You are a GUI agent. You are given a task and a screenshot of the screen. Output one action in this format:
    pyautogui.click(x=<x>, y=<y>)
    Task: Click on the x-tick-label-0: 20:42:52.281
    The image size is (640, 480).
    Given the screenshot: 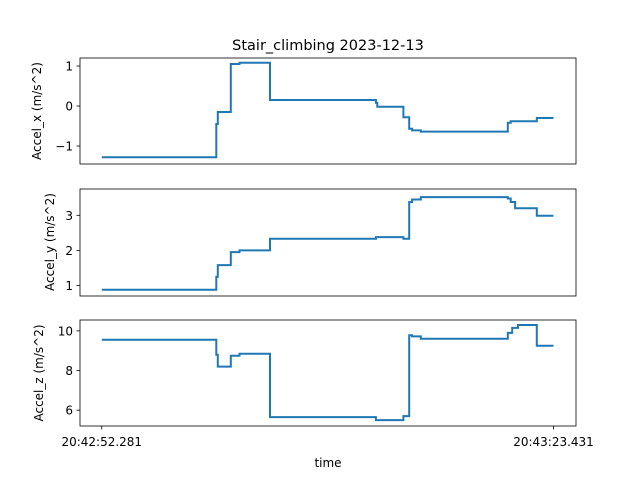 What is the action you would take?
    pyautogui.click(x=101, y=442)
    